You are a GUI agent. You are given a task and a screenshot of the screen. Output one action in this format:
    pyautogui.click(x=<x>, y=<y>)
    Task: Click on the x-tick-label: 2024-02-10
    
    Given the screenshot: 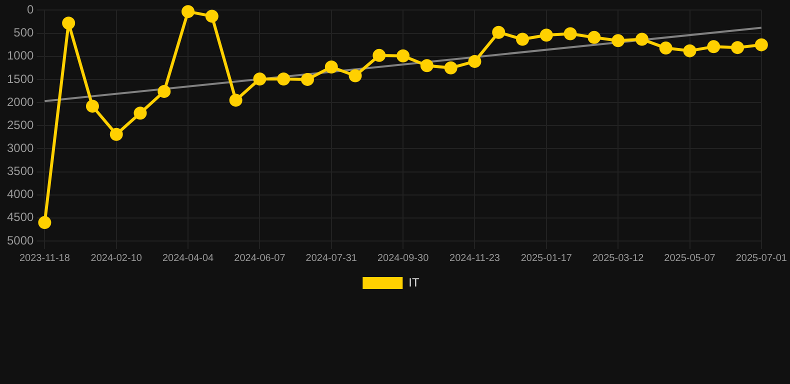 What is the action you would take?
    pyautogui.click(x=116, y=258)
    